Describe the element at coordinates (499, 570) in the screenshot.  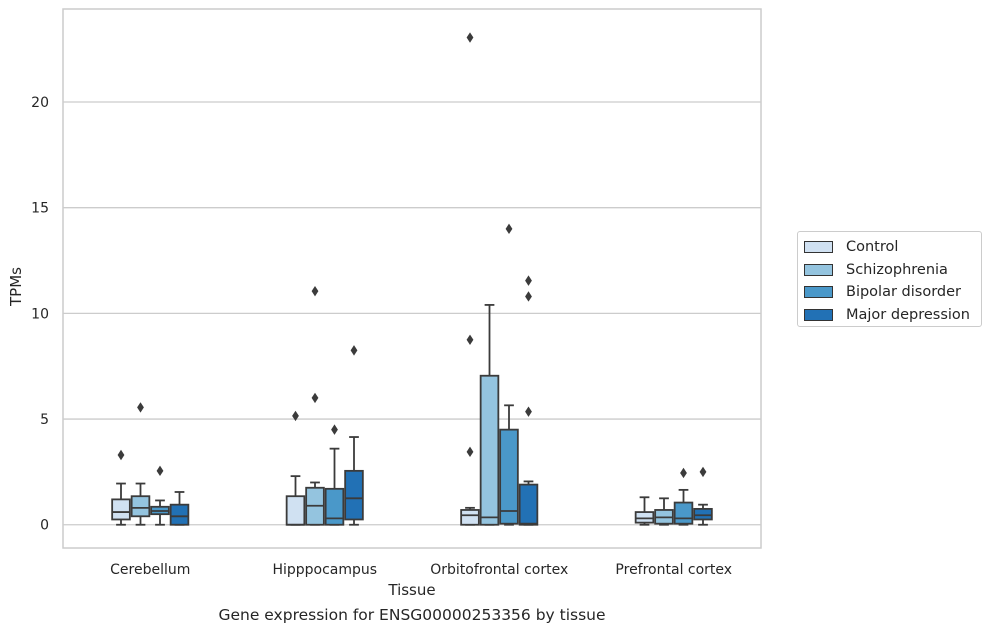
I see `x-tick-label: Orbitofrontal cortex` at that location.